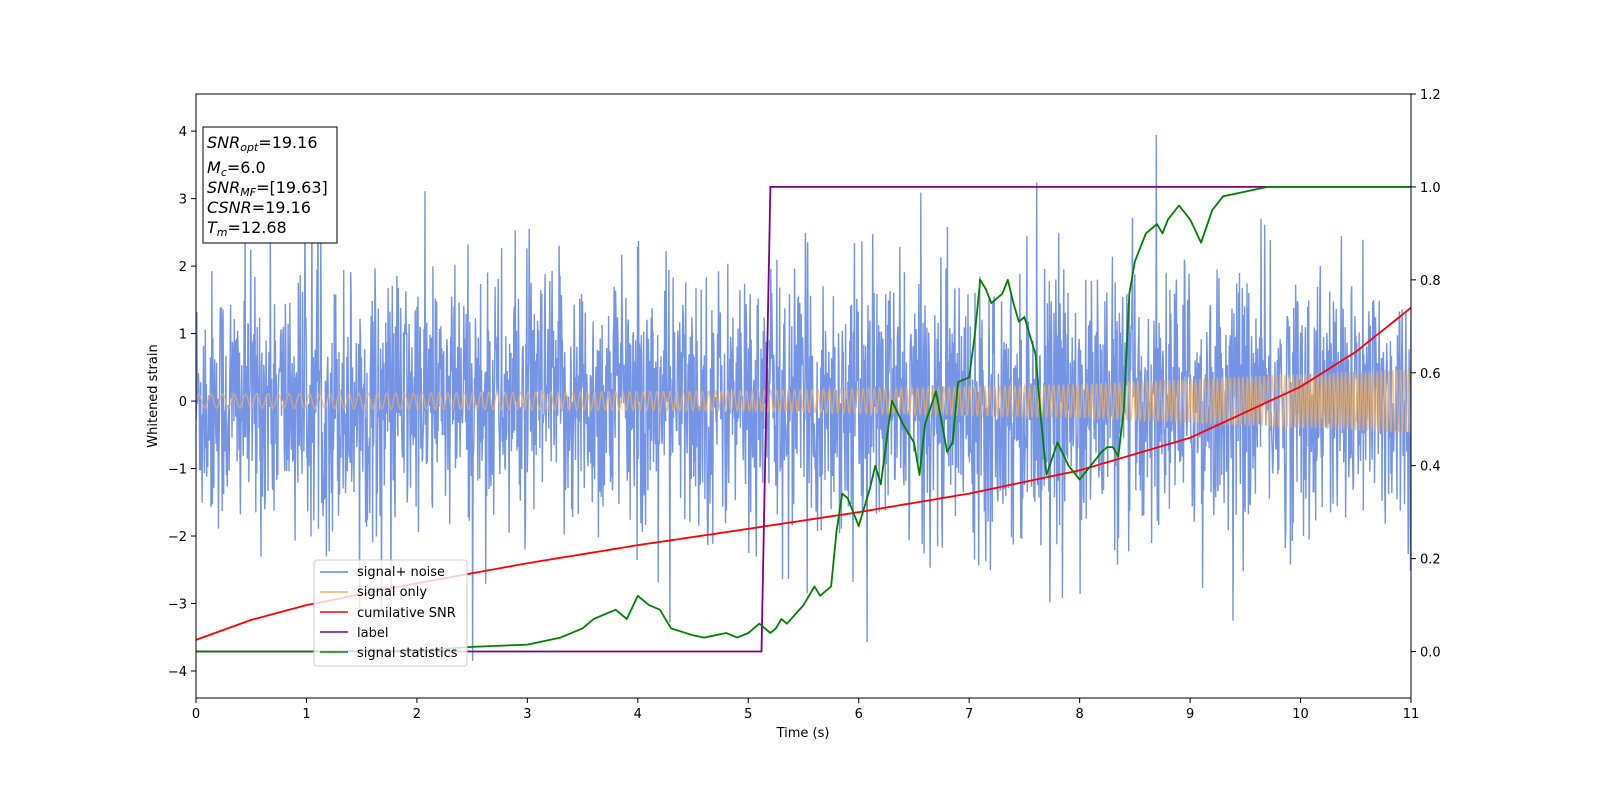 The height and width of the screenshot is (800, 1600). I want to click on y-left-tick-label: −1, so click(177, 470).